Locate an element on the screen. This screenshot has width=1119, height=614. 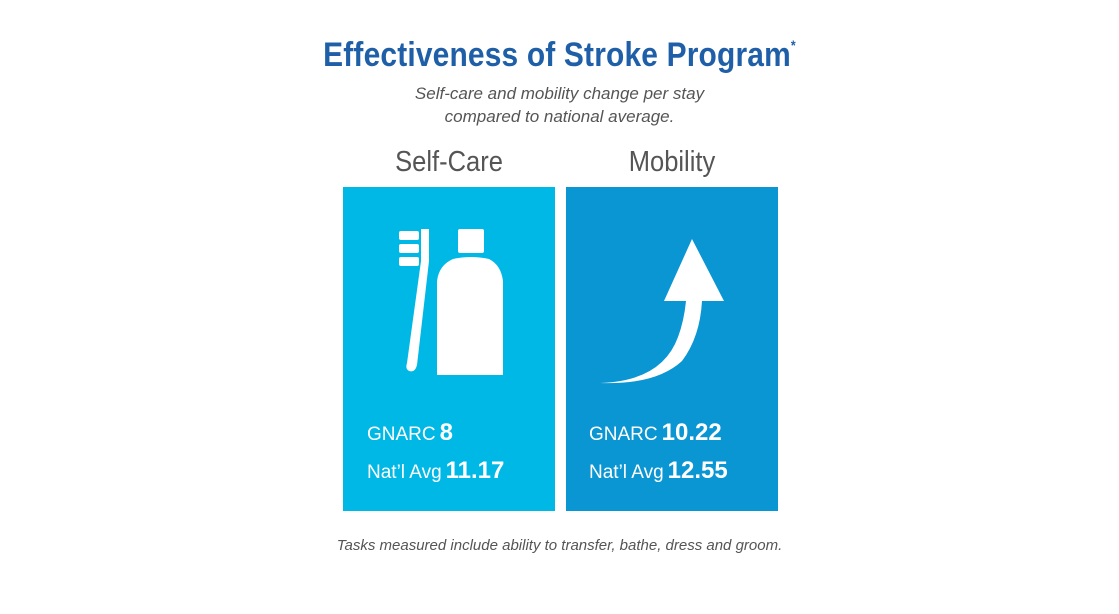
mobility-heading: Mobility is located at coordinates (672, 162).